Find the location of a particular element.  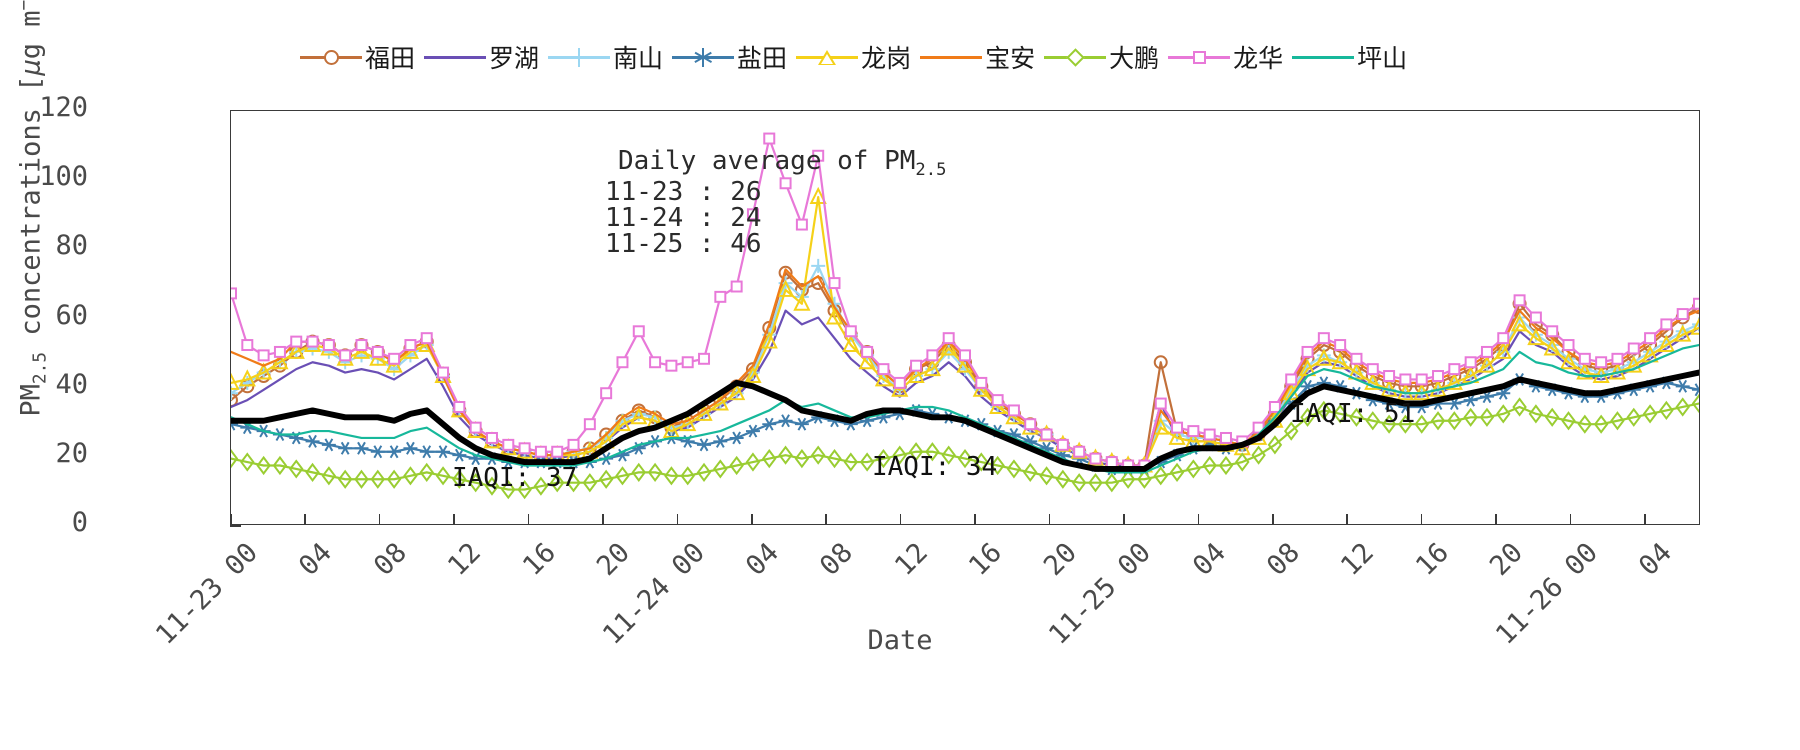

y-tick-label: 100 is located at coordinates (63, 177).